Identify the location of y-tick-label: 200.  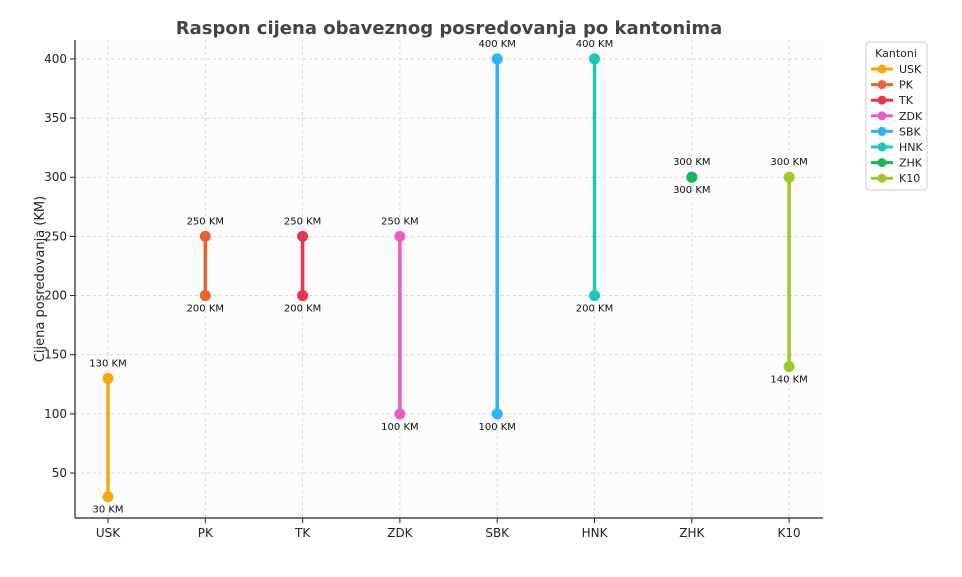
(55, 296).